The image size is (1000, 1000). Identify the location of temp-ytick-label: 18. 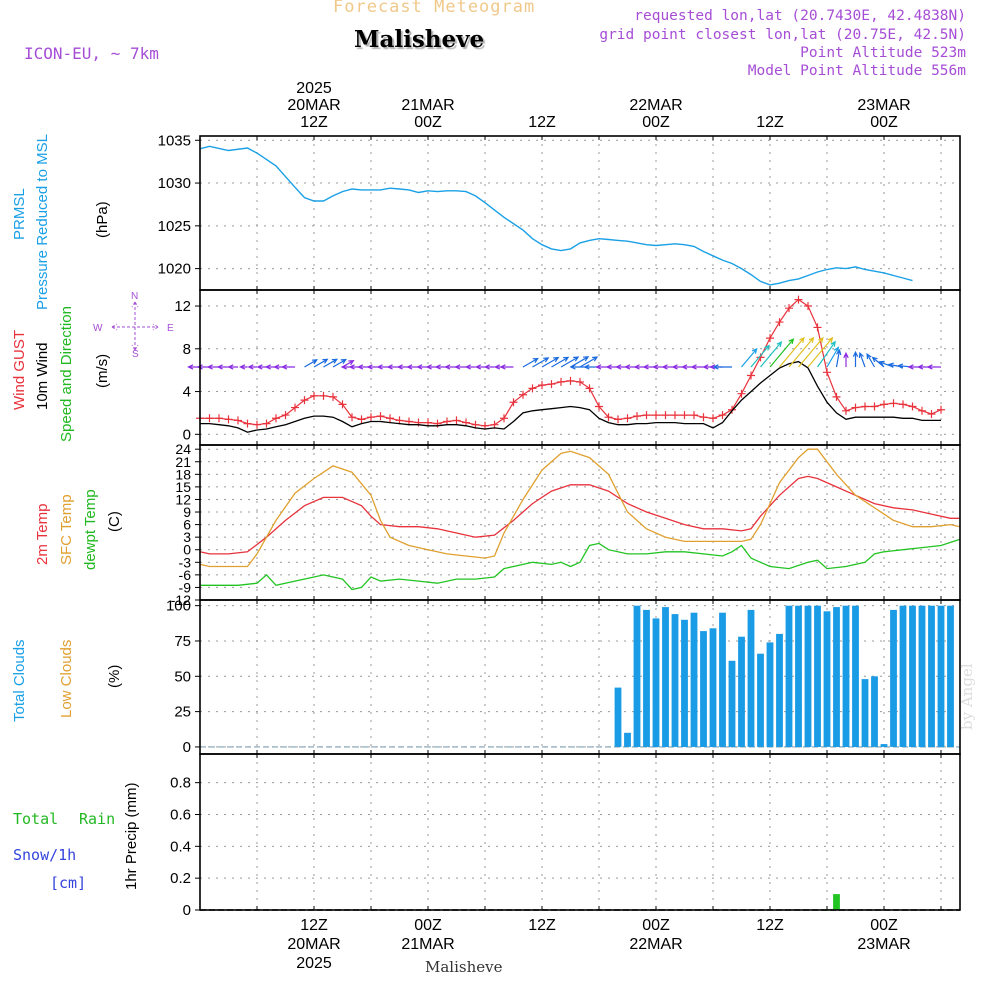
(183, 474).